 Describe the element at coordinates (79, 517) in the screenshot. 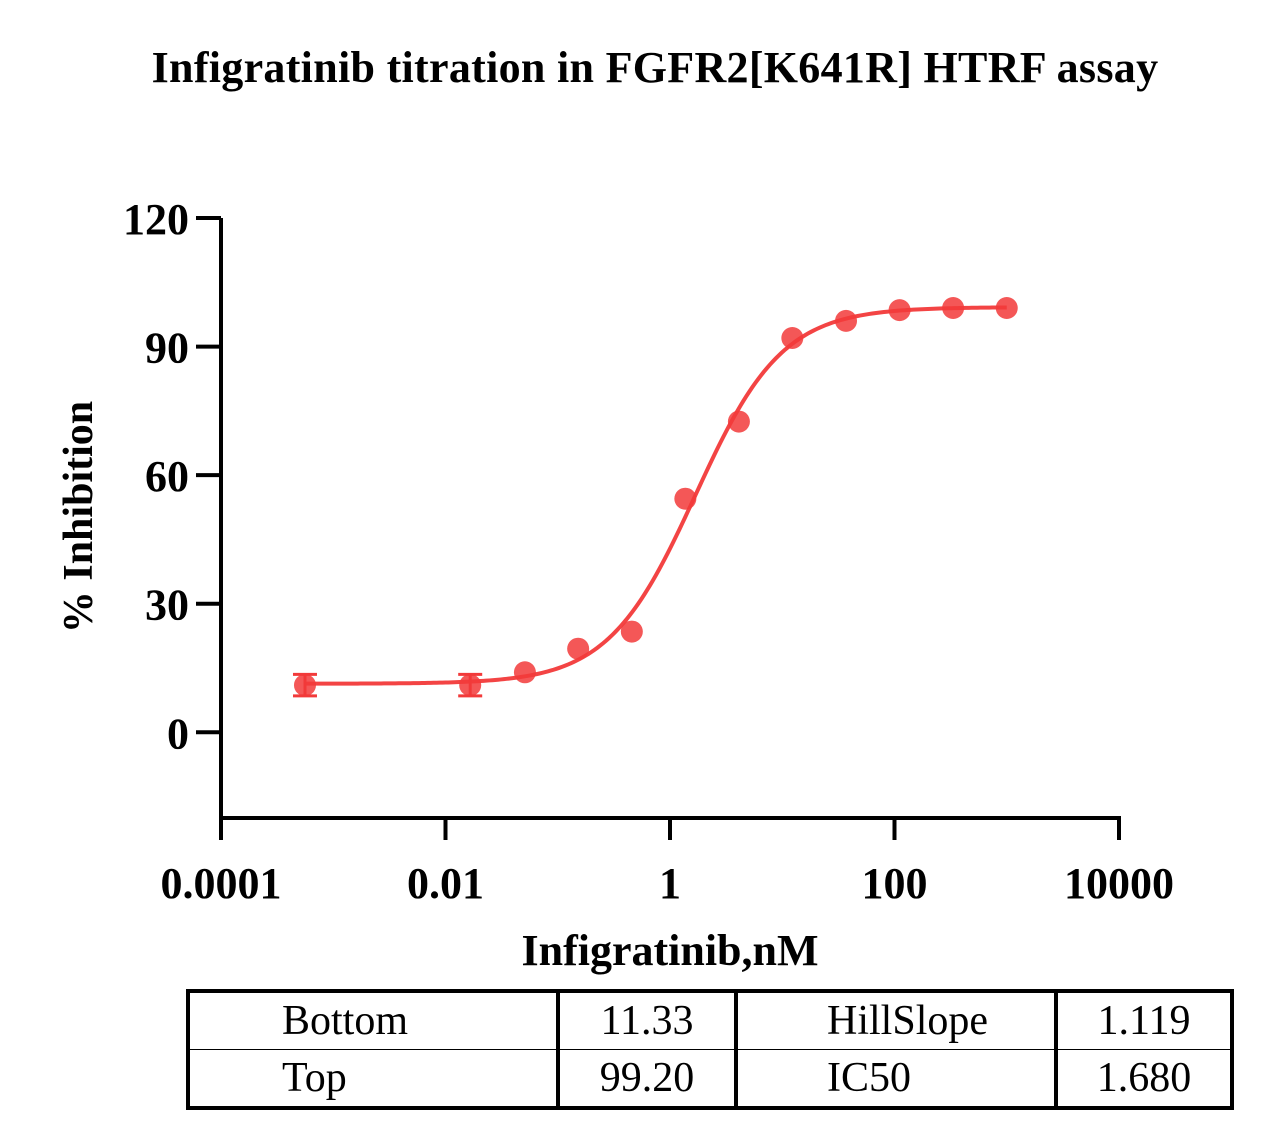

I see `y-axis-label: % Inhibition` at that location.